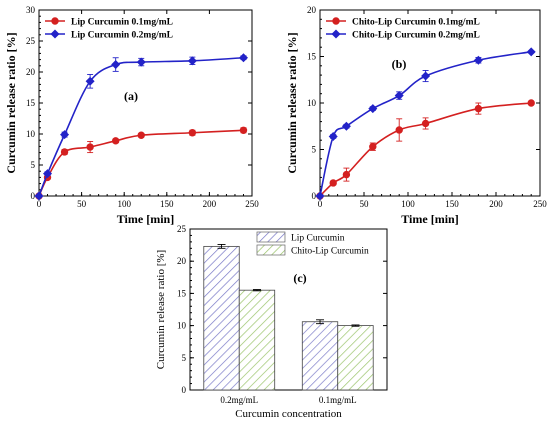 The height and width of the screenshot is (430, 550). I want to click on x-category-label: 0.1mg/mL, so click(338, 400).